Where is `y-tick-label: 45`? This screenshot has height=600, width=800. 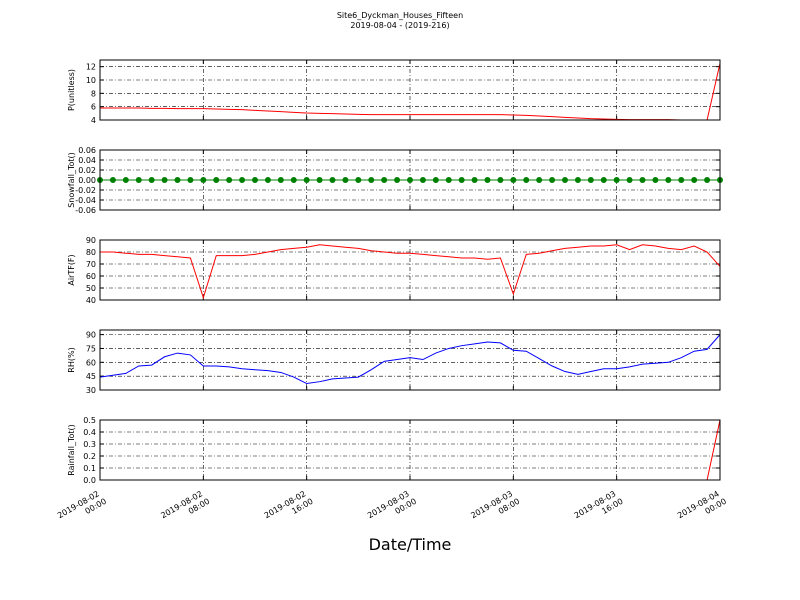
y-tick-label: 45 is located at coordinates (91, 376).